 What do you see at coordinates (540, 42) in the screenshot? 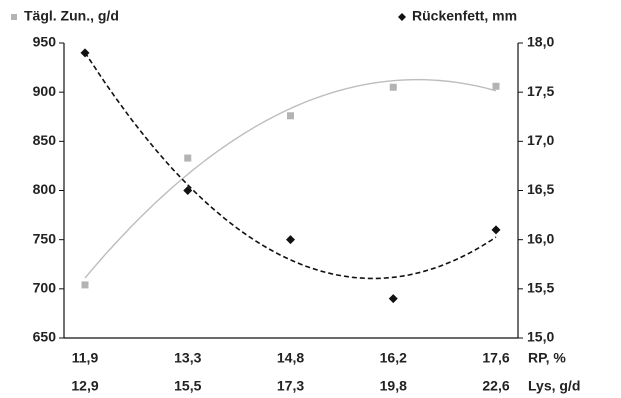
I see `y2-tick-label: 18,0` at bounding box center [540, 42].